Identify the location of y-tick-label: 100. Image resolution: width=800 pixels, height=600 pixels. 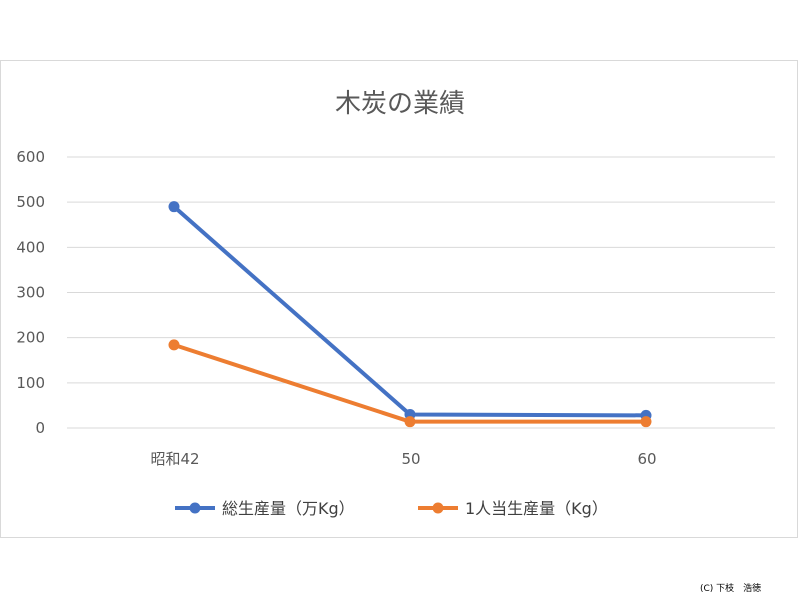
(30, 383).